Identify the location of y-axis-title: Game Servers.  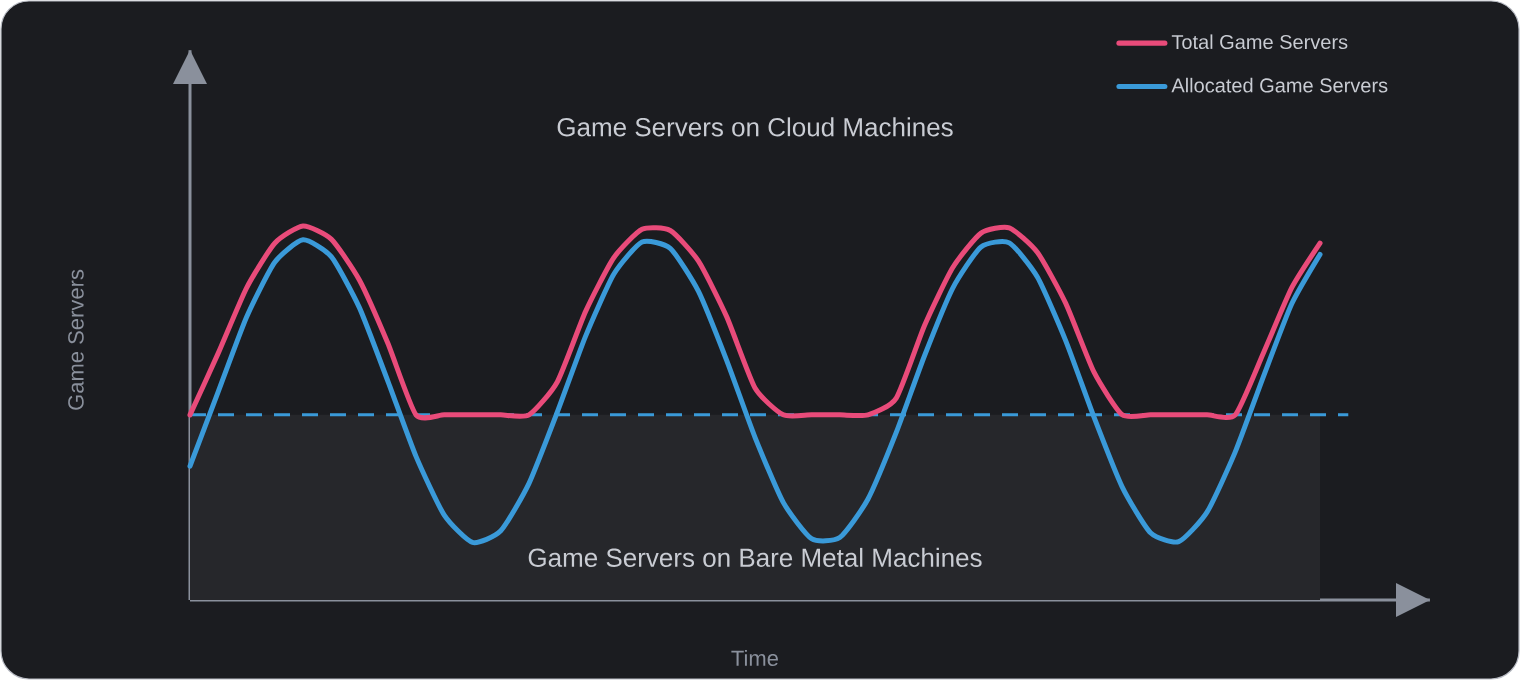
(76, 339).